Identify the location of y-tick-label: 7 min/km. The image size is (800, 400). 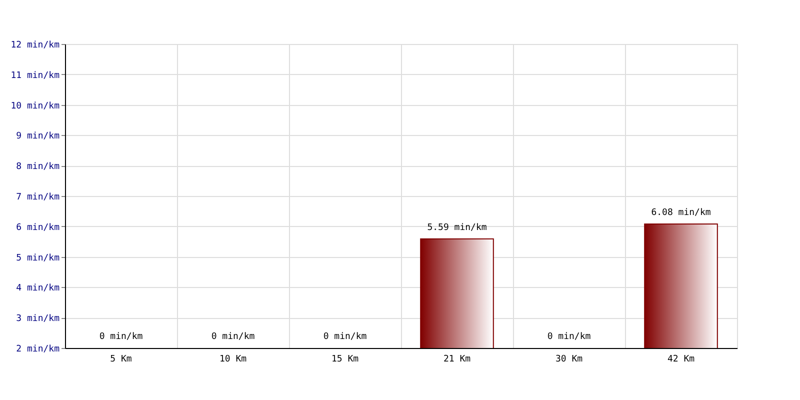
(38, 197).